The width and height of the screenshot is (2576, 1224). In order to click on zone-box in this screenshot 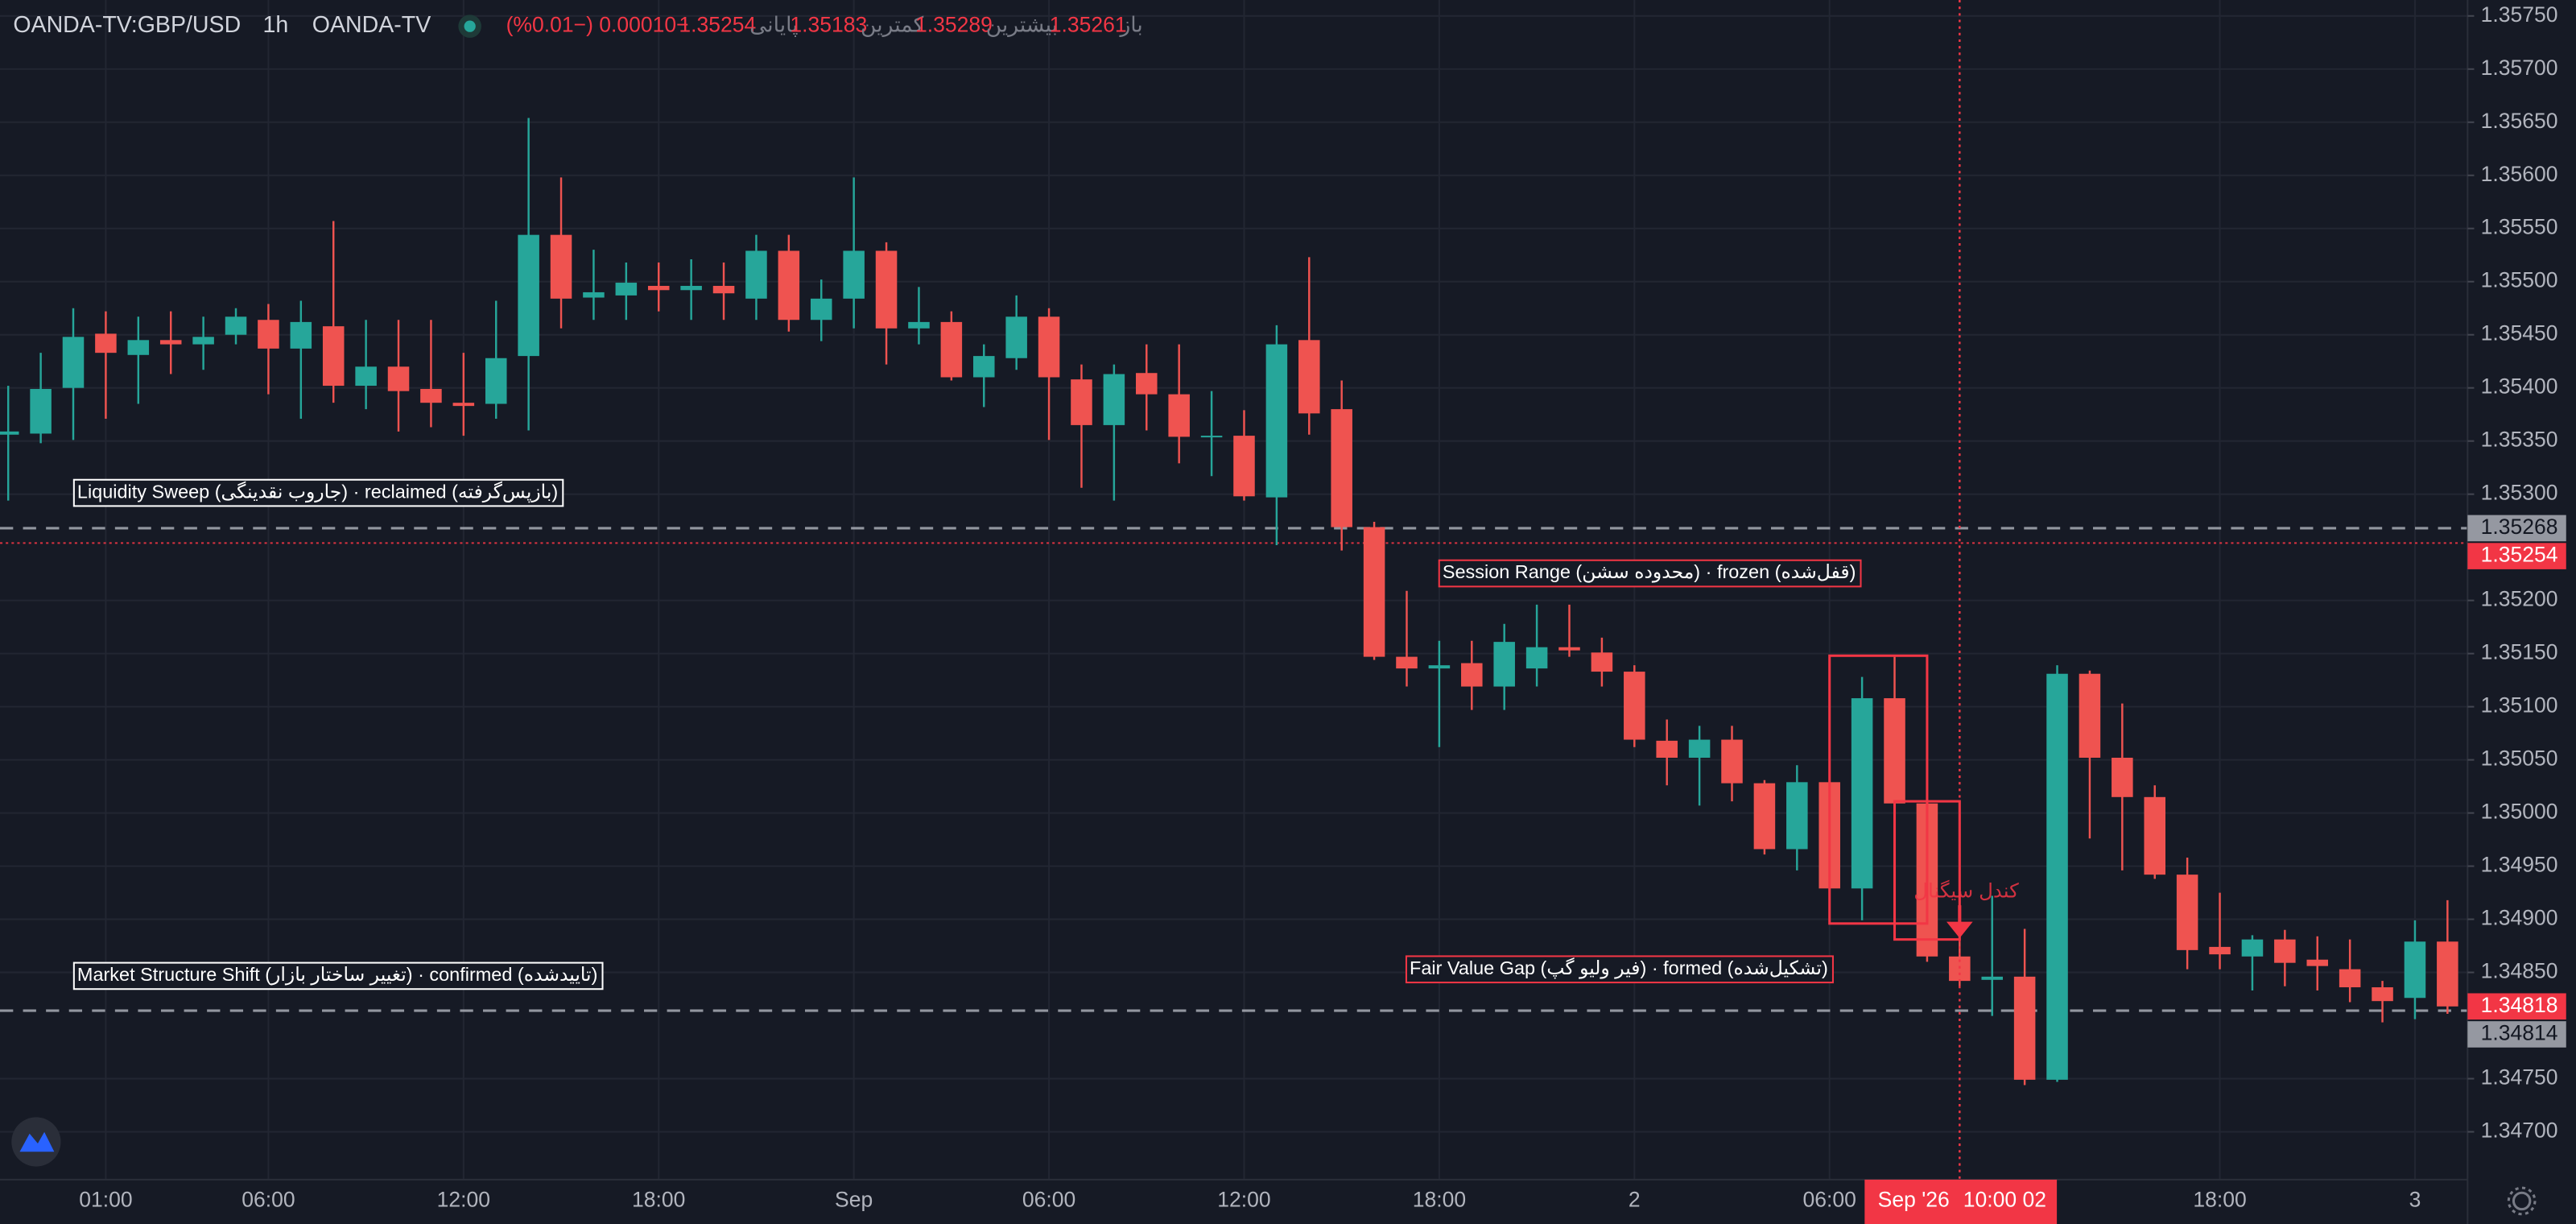, I will do `click(1878, 789)`.